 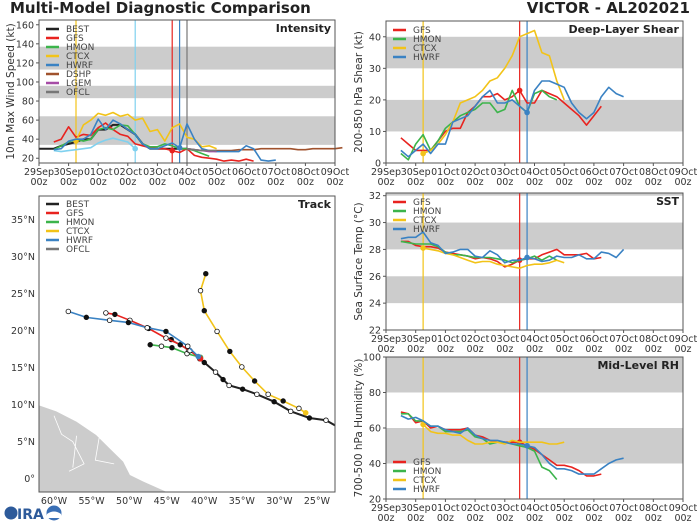 What do you see at coordinates (638, 365) in the screenshot?
I see `panel-title: Mid-Level RH` at bounding box center [638, 365].